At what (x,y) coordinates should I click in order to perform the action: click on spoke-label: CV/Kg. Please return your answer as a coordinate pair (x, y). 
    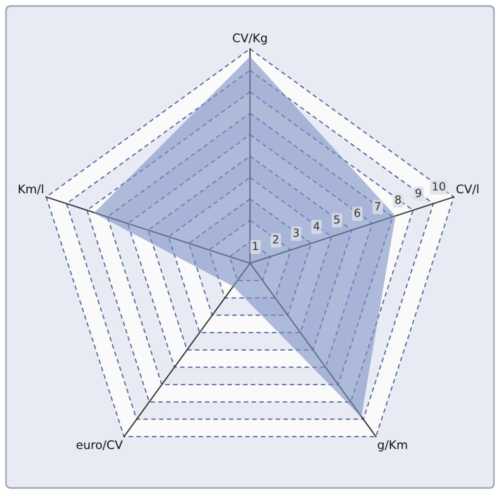
    Looking at the image, I should click on (249, 39).